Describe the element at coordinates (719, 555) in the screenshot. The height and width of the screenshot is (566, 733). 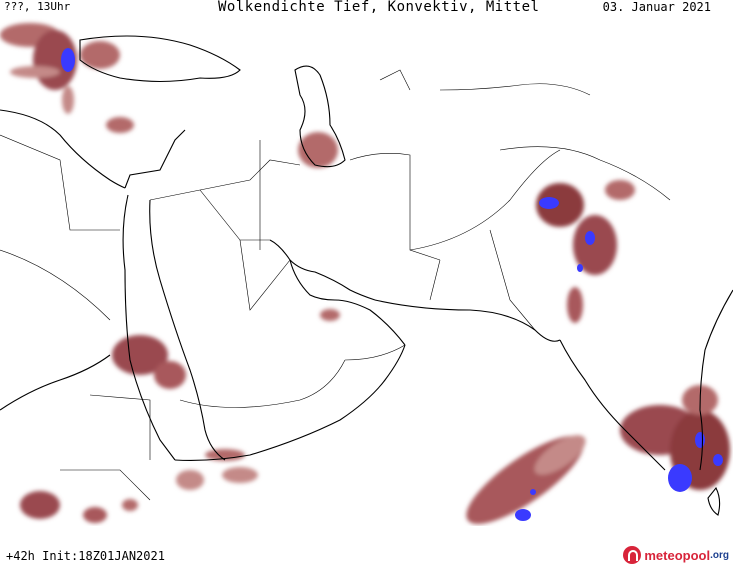
I see `logo-tld: .org` at that location.